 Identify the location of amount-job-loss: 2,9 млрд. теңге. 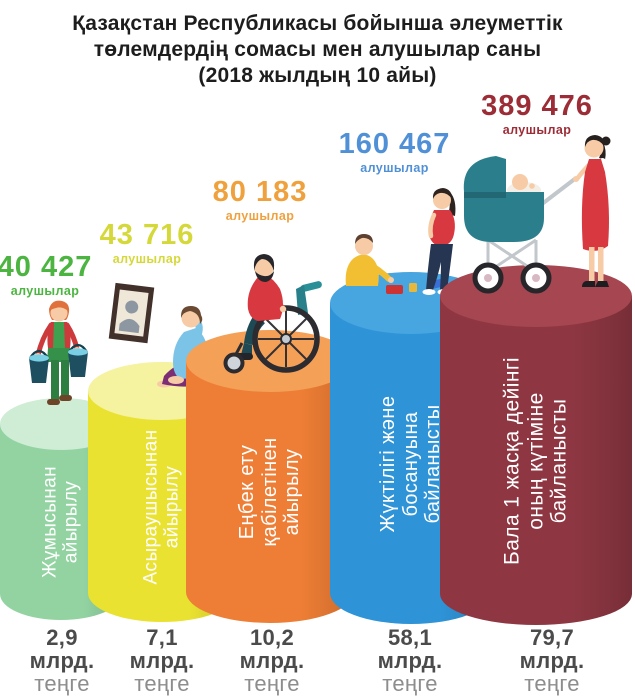
(62, 660).